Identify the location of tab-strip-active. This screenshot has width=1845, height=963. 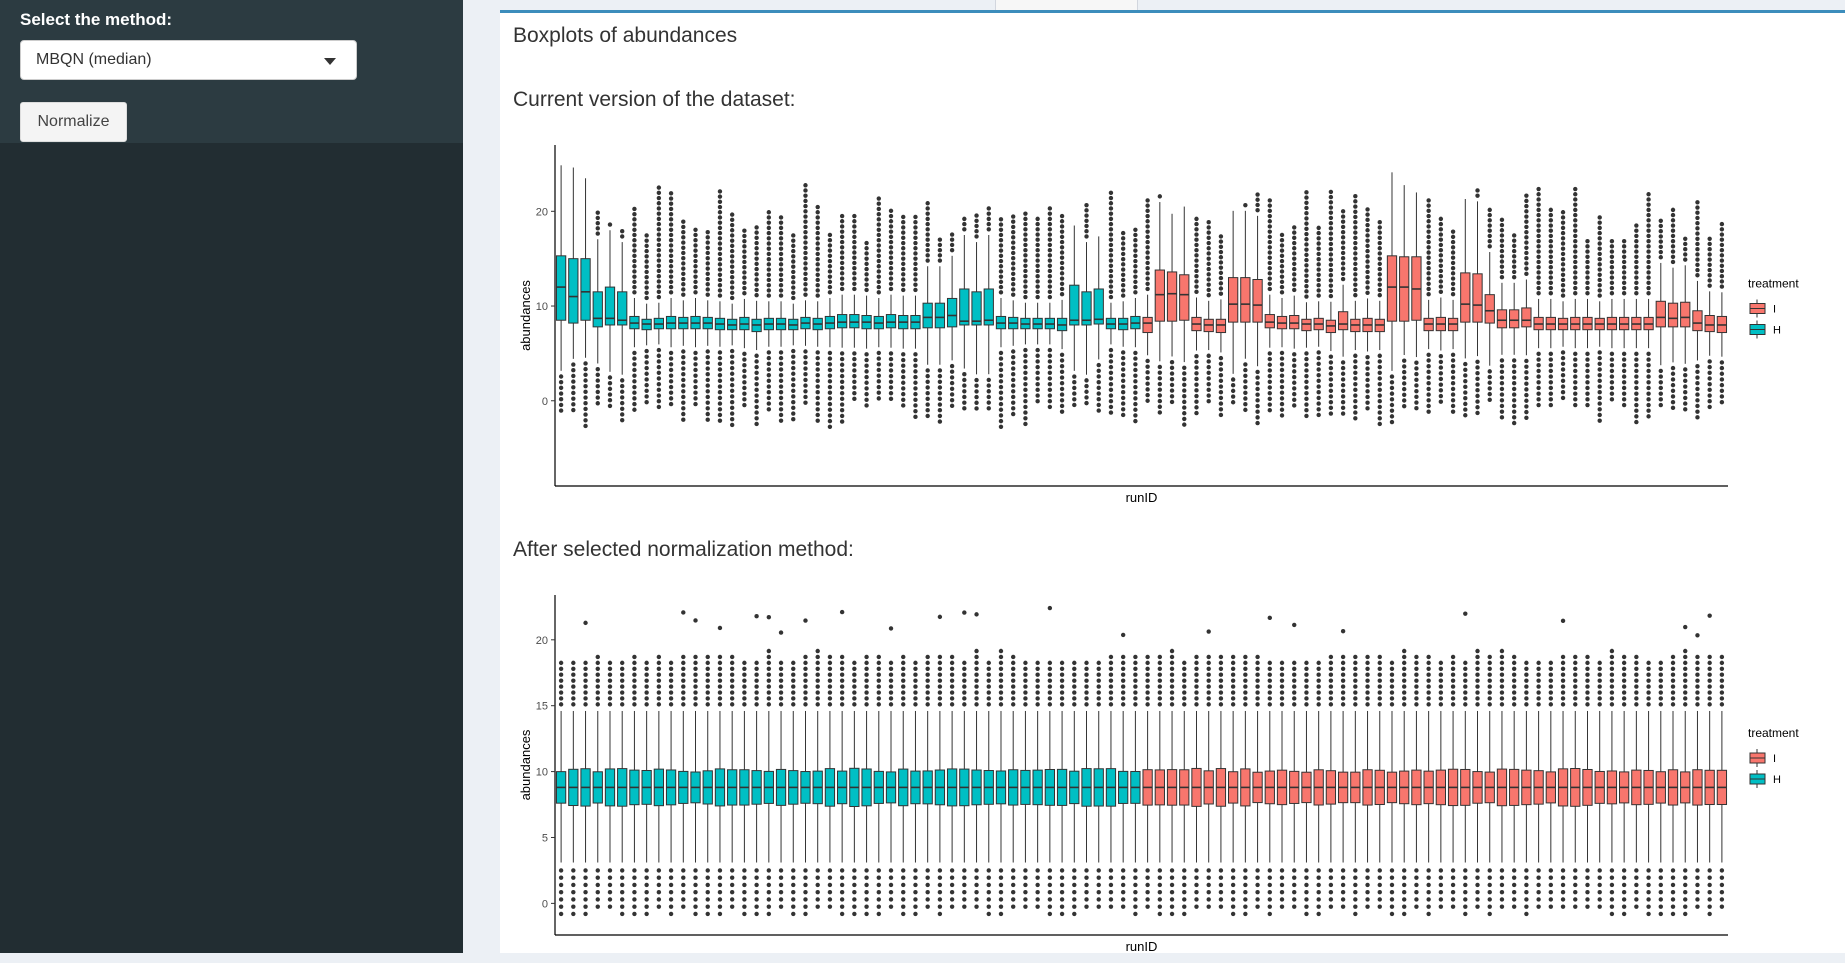
(1066, 5).